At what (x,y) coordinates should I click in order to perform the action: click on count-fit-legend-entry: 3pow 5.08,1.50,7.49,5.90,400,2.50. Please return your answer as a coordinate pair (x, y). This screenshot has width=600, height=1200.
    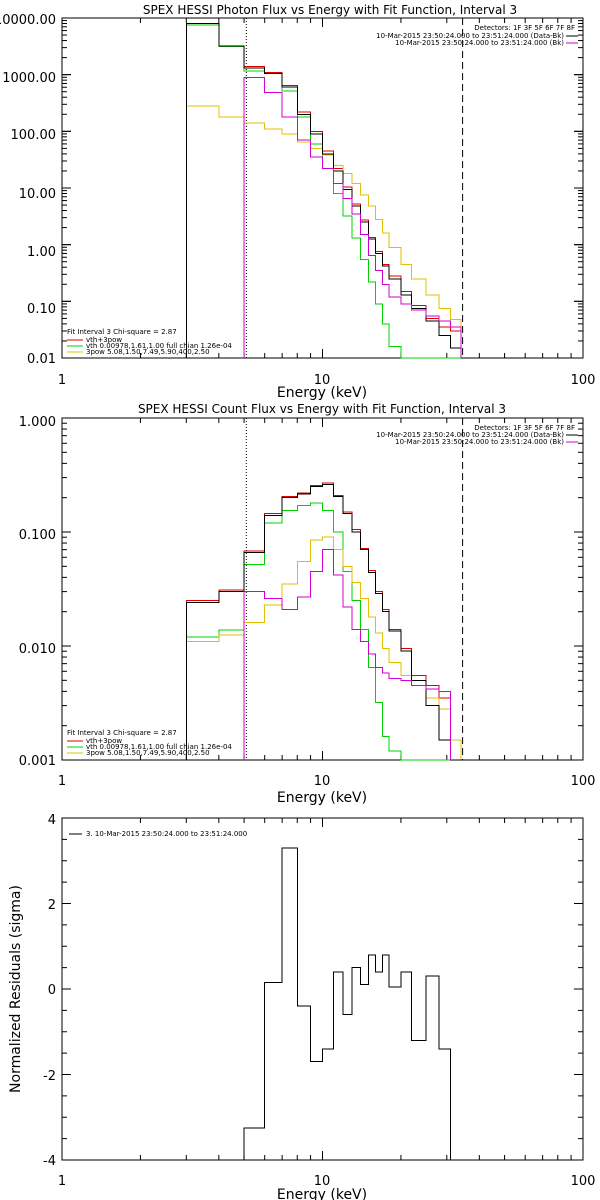
    Looking at the image, I should click on (148, 753).